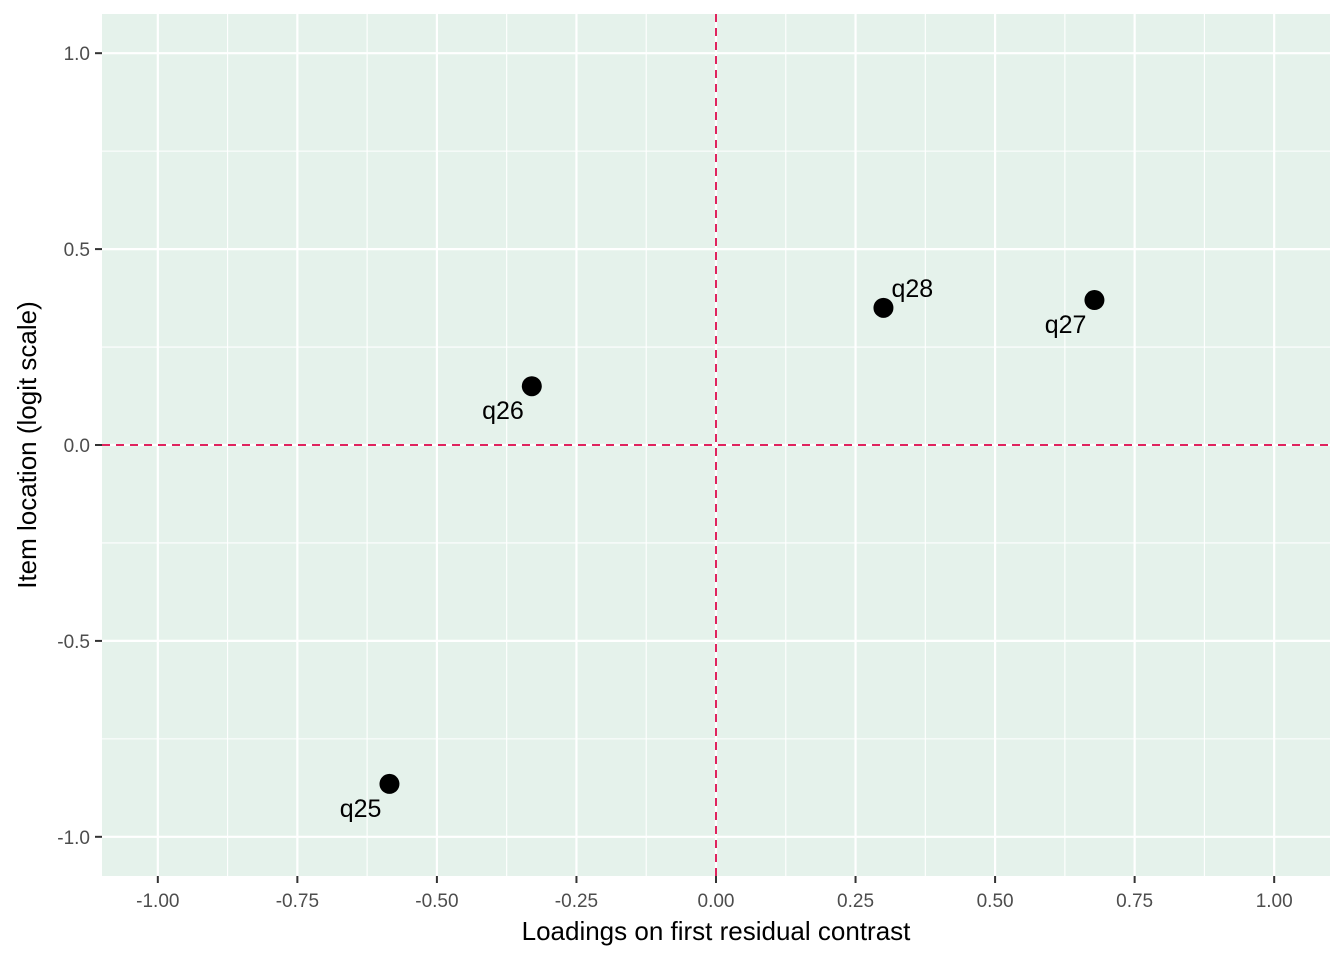 This screenshot has height=960, width=1344. I want to click on data-point-q26, so click(531, 386).